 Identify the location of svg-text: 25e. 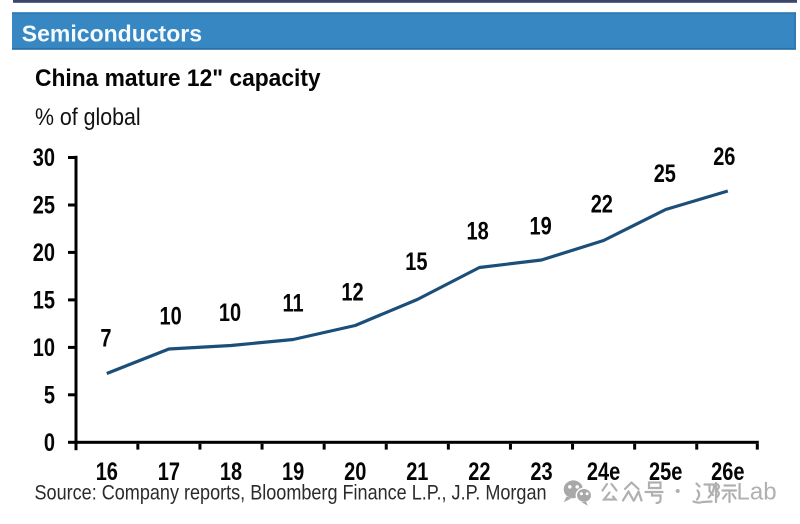
(665, 472).